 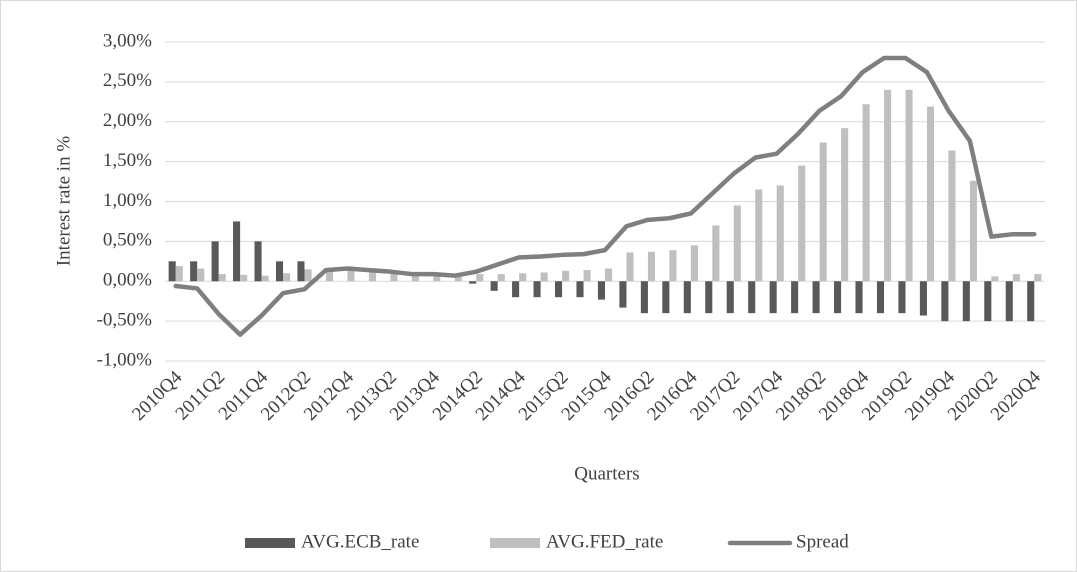 What do you see at coordinates (127, 120) in the screenshot?
I see `y-tick-label: 2,00%` at bounding box center [127, 120].